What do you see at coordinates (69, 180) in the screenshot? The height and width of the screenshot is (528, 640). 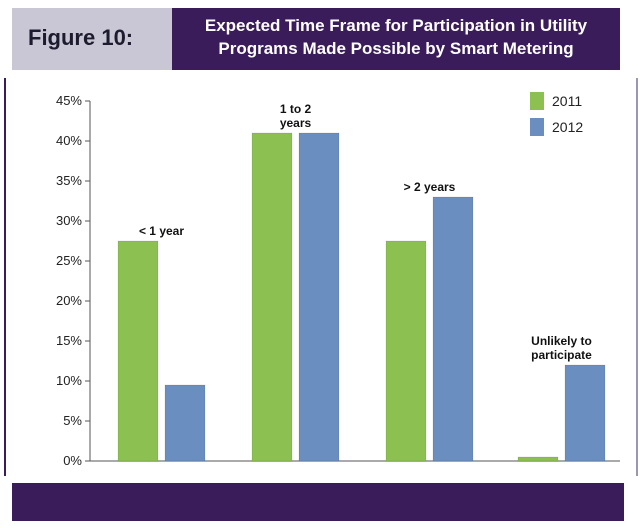 I see `y-tick-label: 35%` at bounding box center [69, 180].